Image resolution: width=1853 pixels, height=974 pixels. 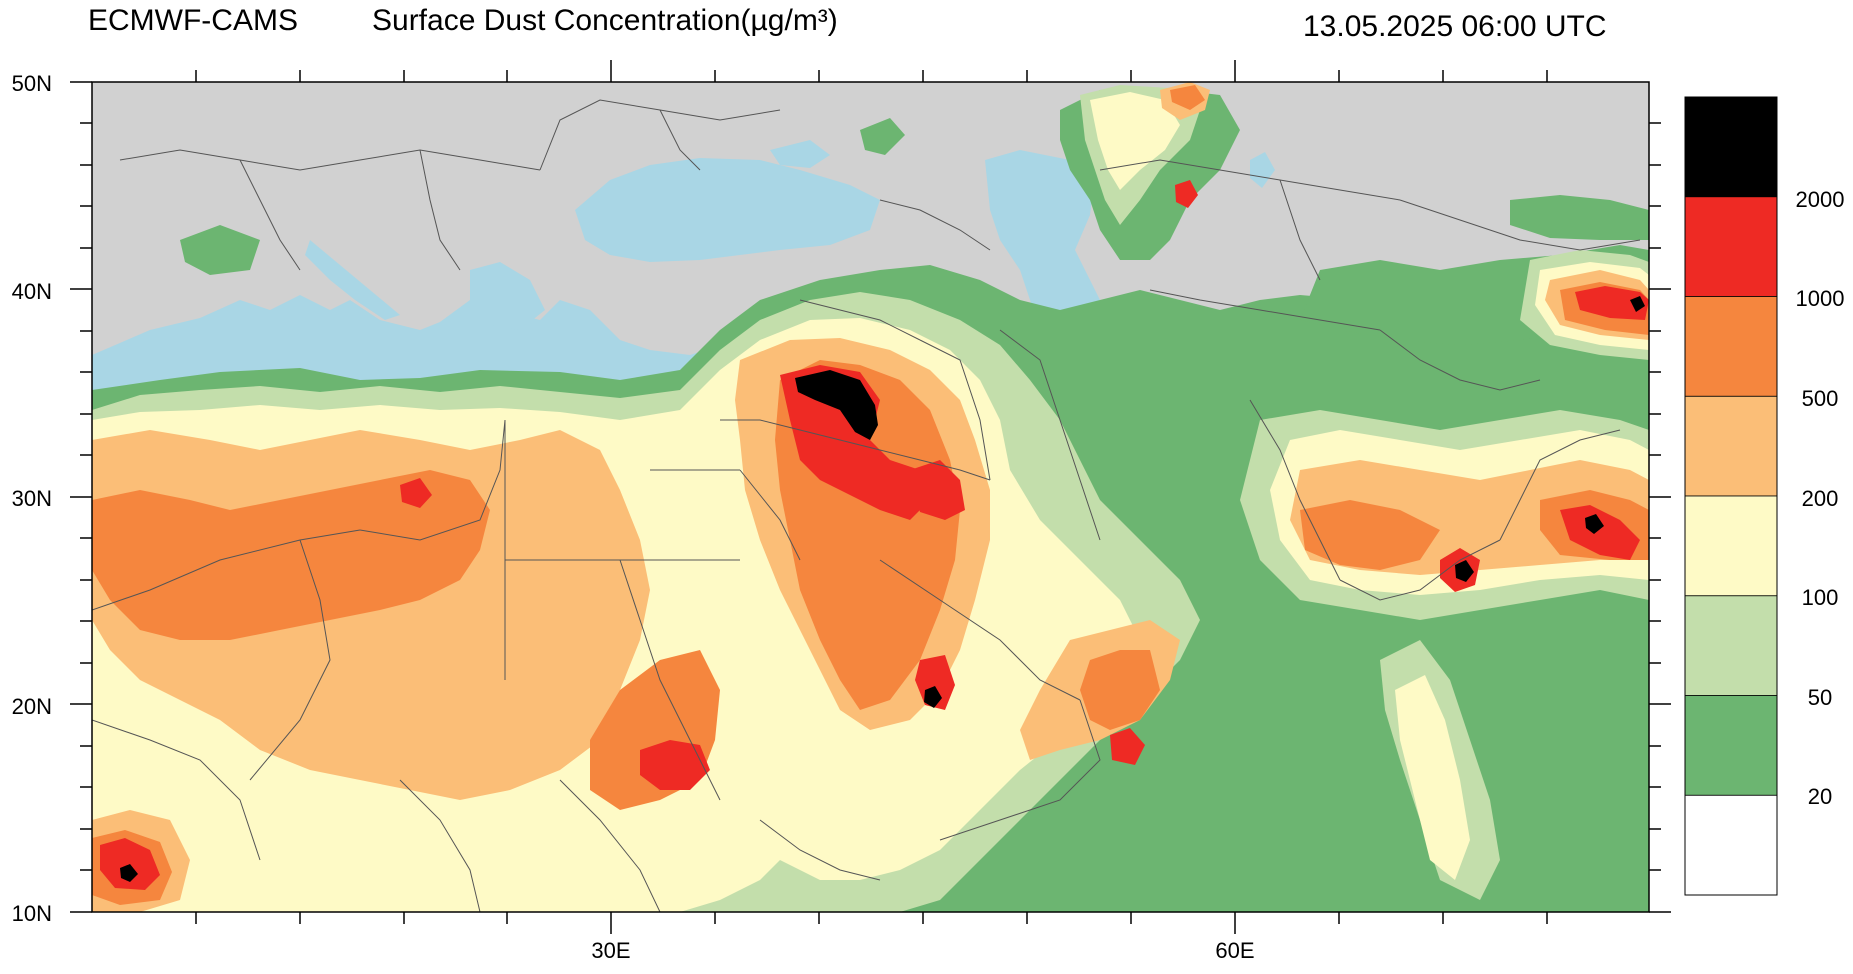 I want to click on adriatic-sea, so click(x=352, y=280).